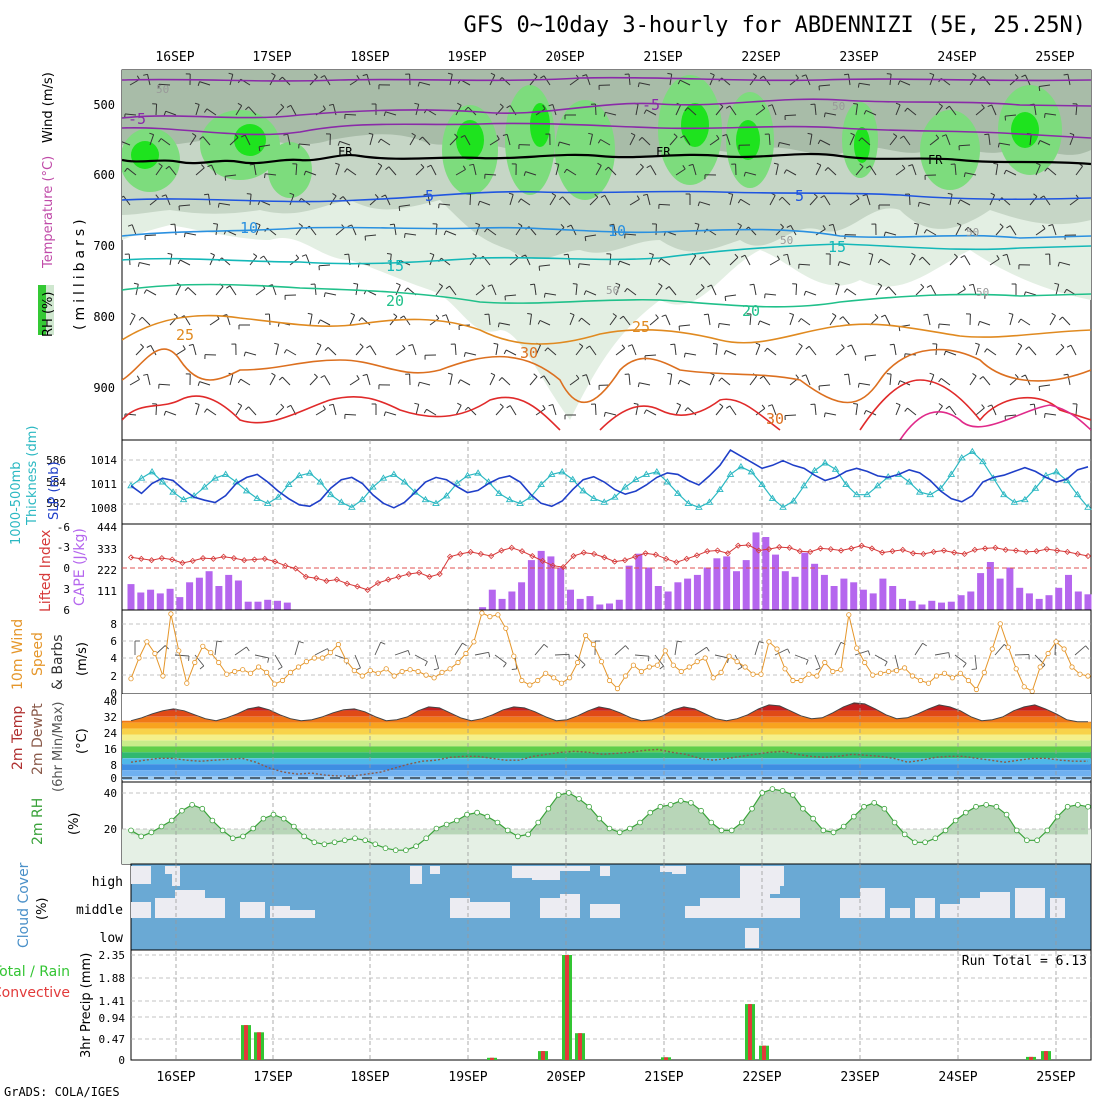  Describe the element at coordinates (66, 568) in the screenshot. I see `lifted-tick: 0` at that location.